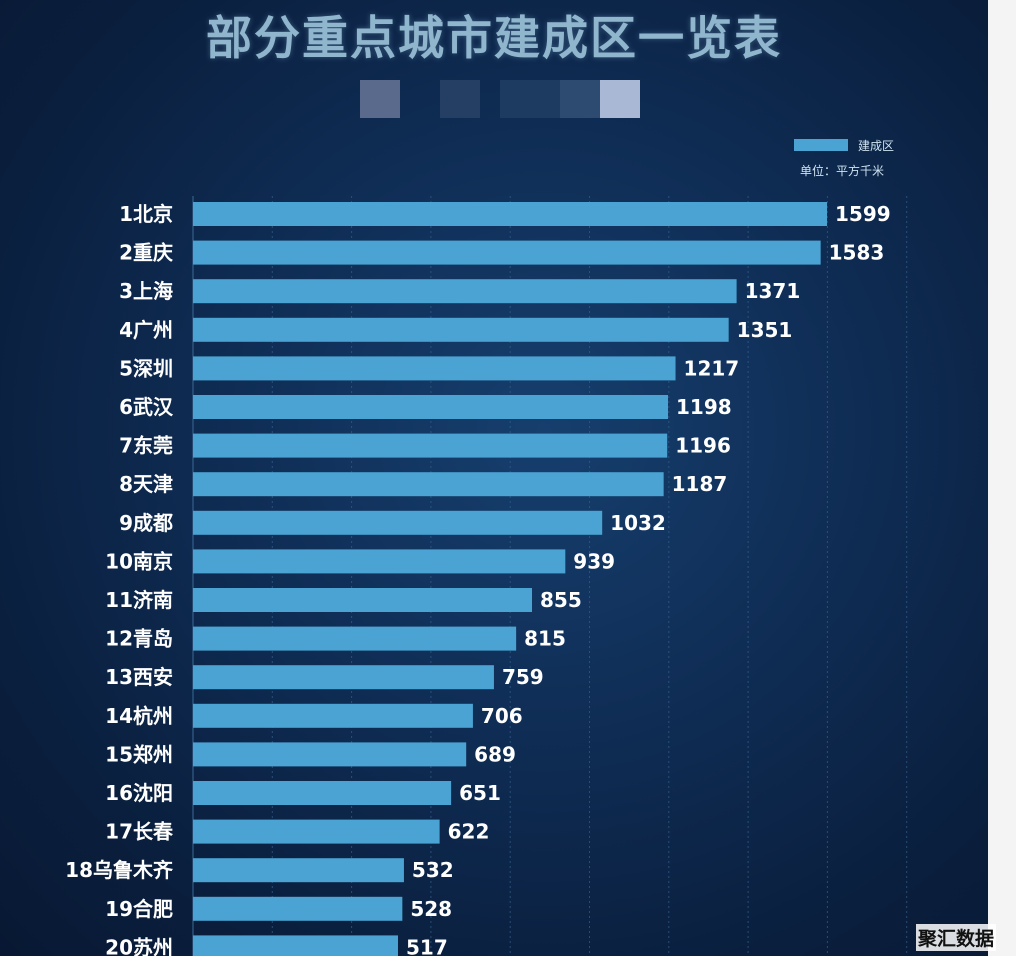  Describe the element at coordinates (146, 407) in the screenshot. I see `category-label: 6武汉` at that location.